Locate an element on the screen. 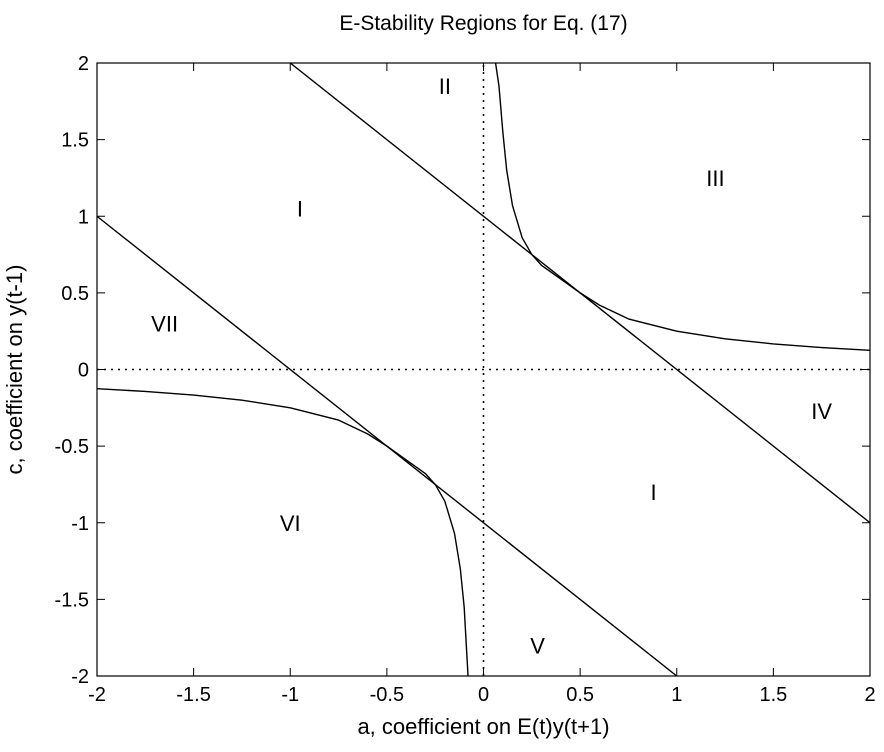  chart-title: E-Stability Regions for Eq. (17) is located at coordinates (483, 23).